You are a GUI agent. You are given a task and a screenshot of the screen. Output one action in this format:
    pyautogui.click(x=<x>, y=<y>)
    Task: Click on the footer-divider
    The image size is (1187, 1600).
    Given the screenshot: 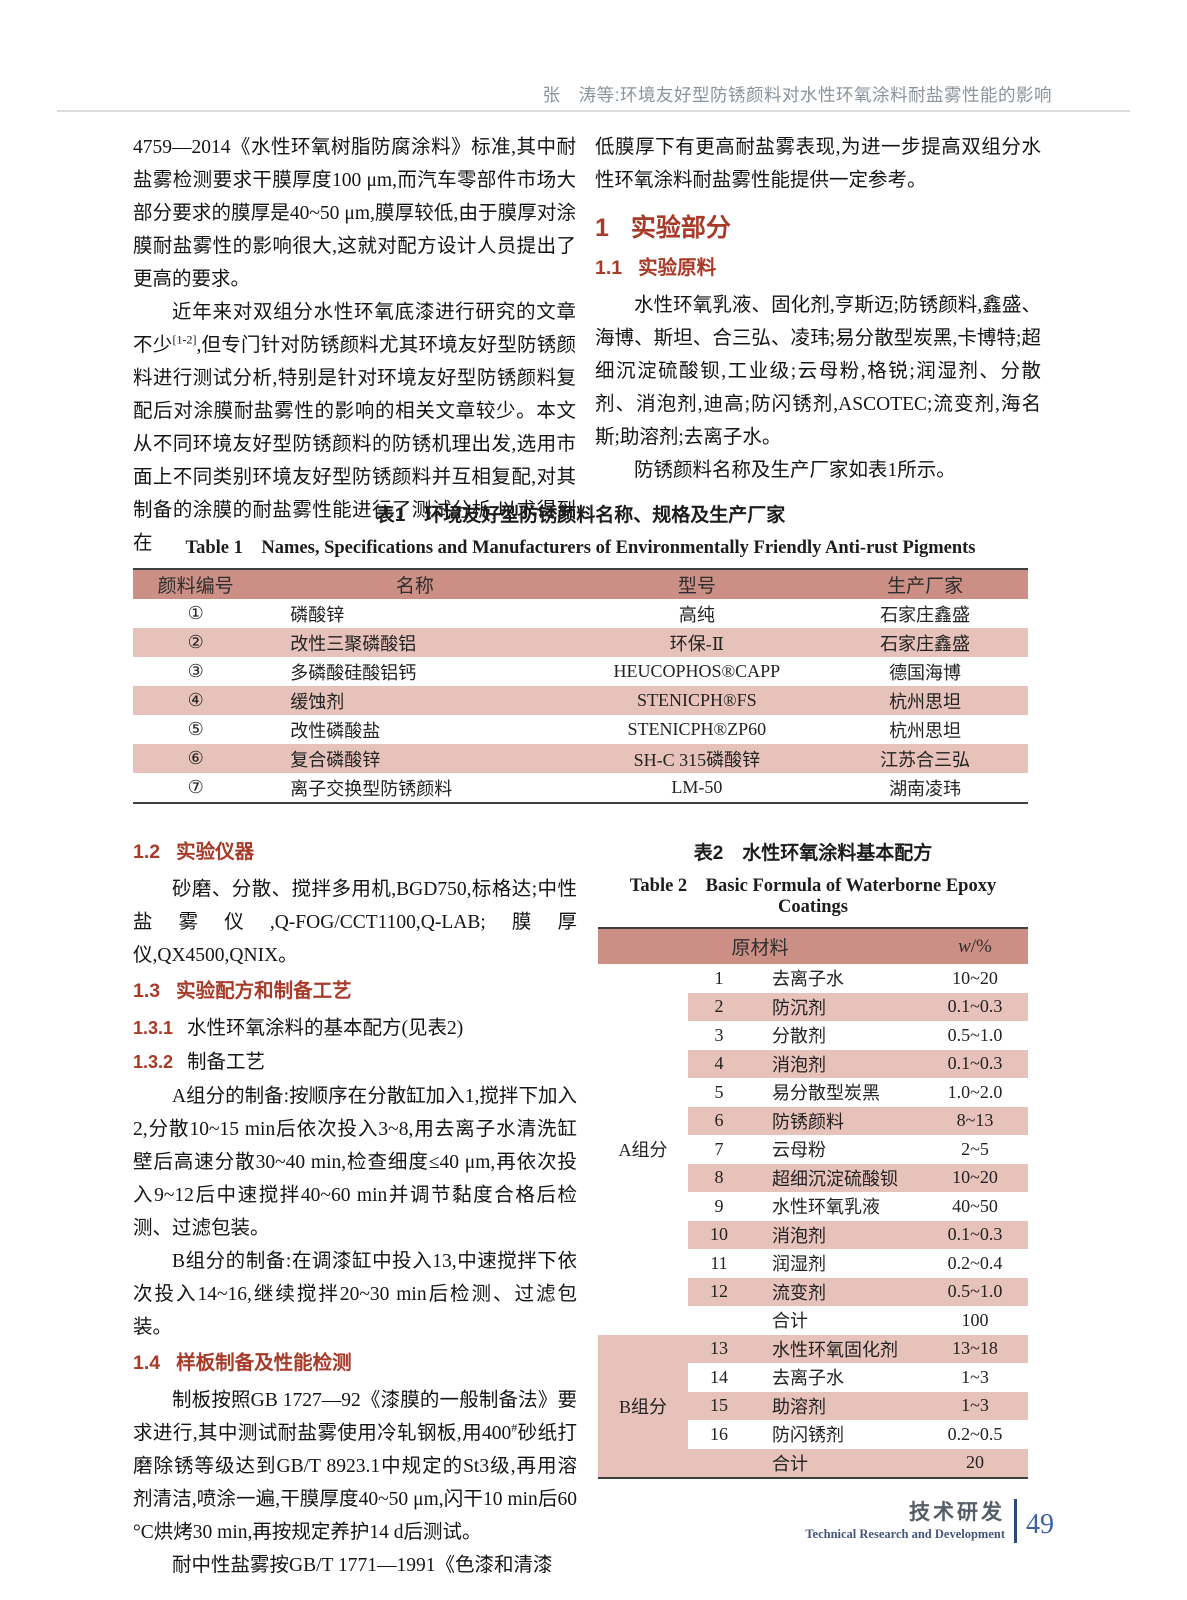 What is the action you would take?
    pyautogui.click(x=1015, y=1521)
    